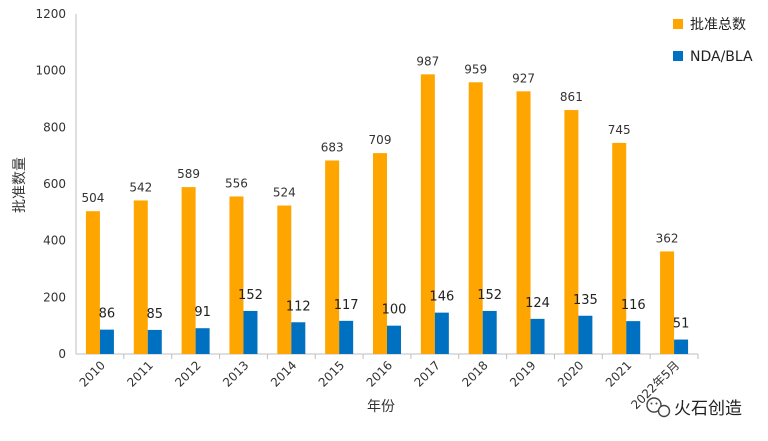  Describe the element at coordinates (474, 373) in the screenshot. I see `x-tick-label: 2018` at that location.